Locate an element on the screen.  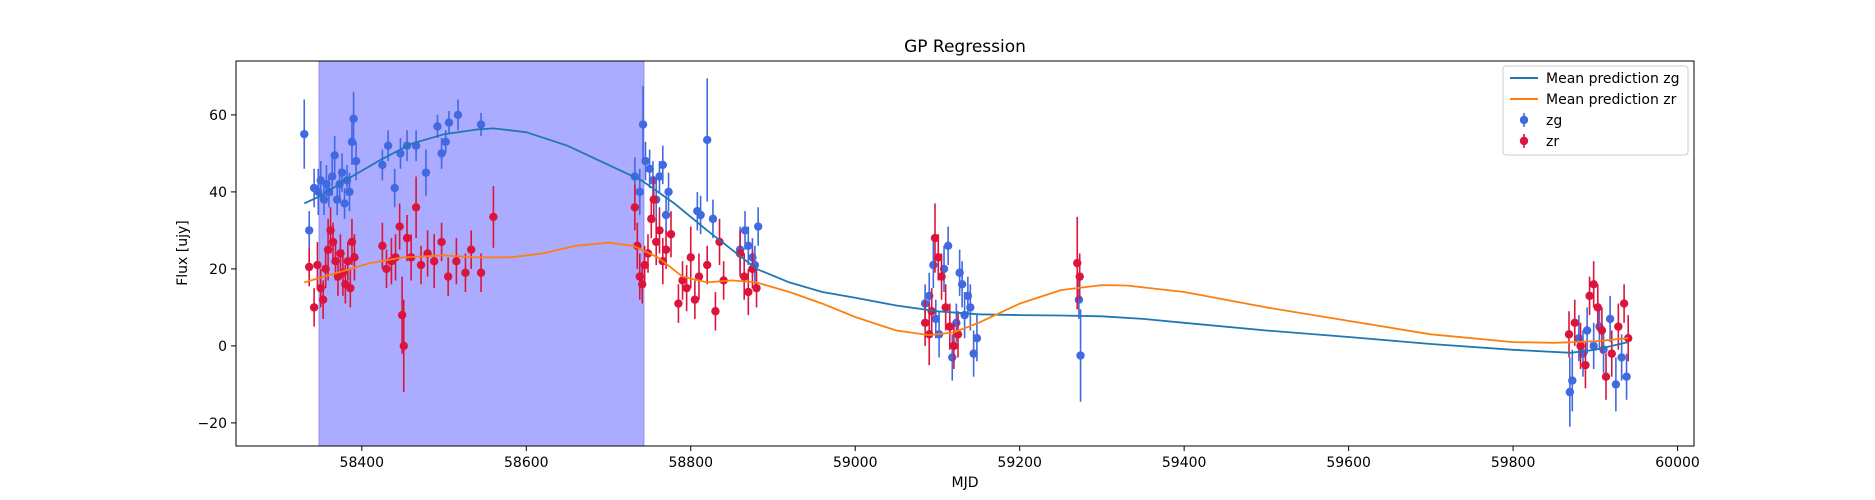
legend-label: zg is located at coordinates (1554, 121).